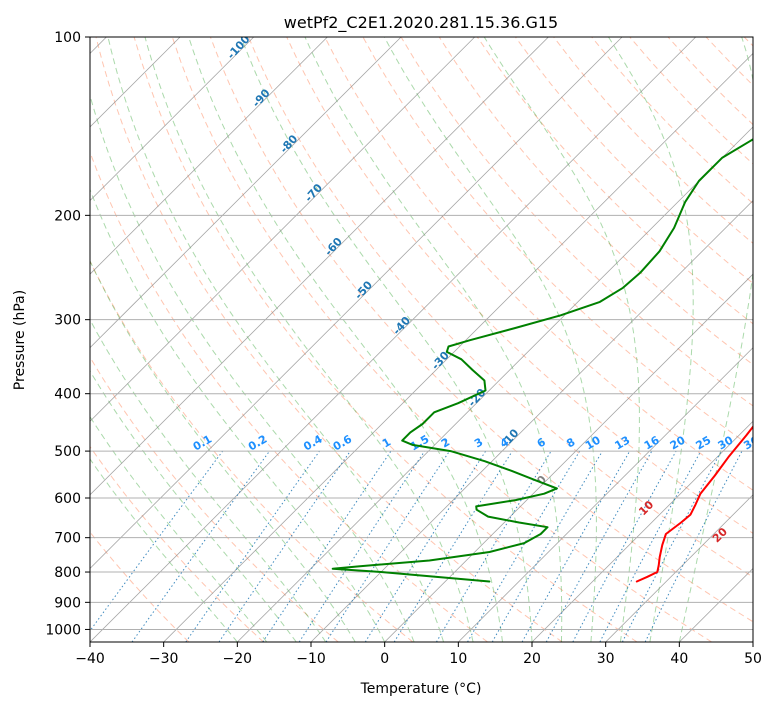 Image resolution: width=775 pixels, height=708 pixels. I want to click on chart-title: wetPf2_C2E1.2020.281.15.36.G15, so click(421, 23).